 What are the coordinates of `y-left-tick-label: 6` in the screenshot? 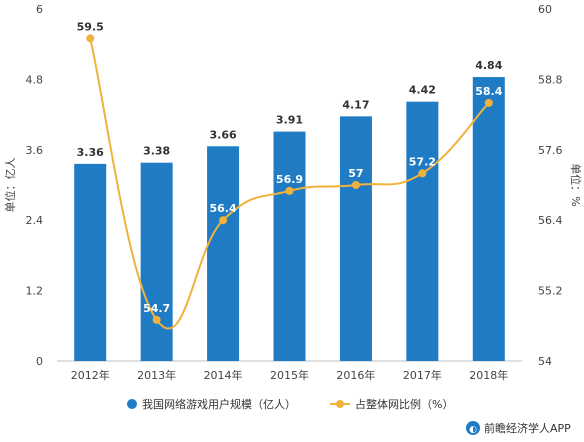 It's located at (39, 9).